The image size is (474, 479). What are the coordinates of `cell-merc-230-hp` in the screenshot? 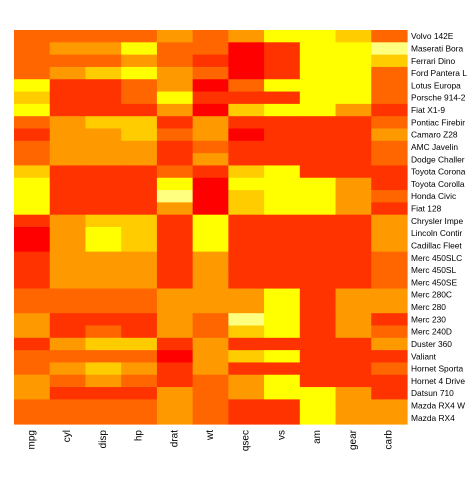 It's located at (139, 320).